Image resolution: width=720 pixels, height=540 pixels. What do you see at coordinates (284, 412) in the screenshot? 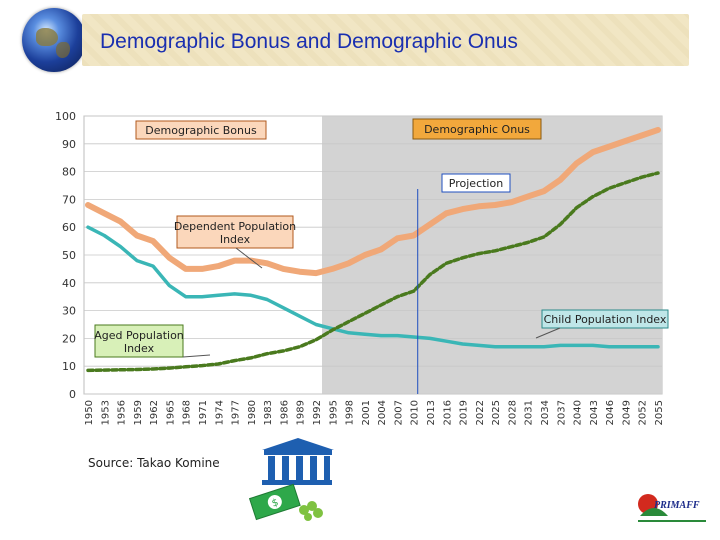
I see `x-tick-label: 1986` at bounding box center [284, 412].